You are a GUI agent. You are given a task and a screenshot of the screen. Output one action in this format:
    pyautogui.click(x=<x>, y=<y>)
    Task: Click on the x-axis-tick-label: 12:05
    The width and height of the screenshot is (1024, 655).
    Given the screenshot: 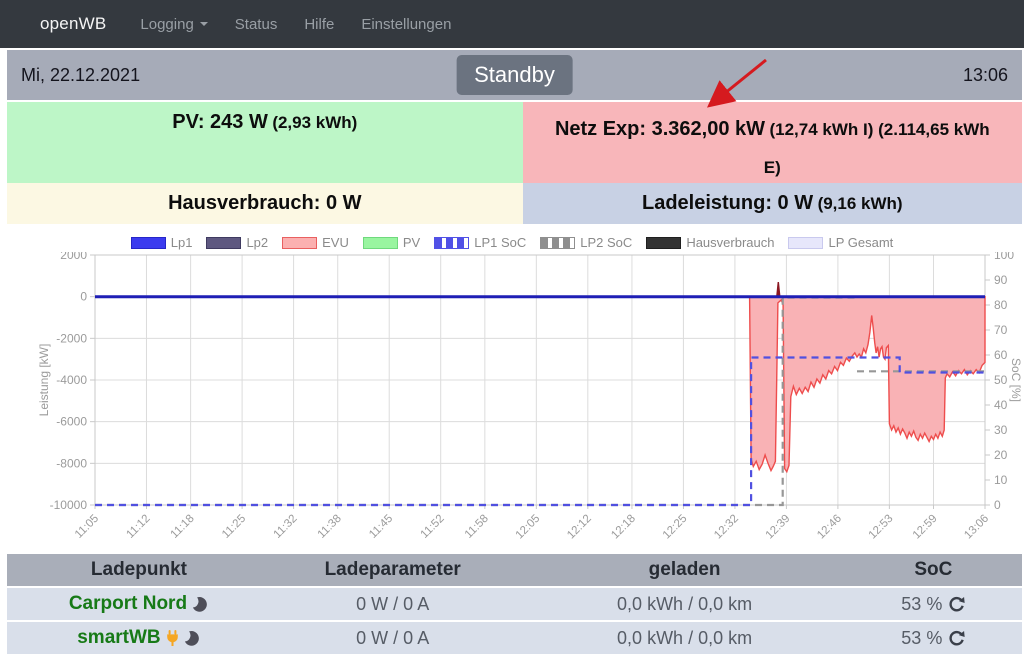 What is the action you would take?
    pyautogui.click(x=528, y=527)
    